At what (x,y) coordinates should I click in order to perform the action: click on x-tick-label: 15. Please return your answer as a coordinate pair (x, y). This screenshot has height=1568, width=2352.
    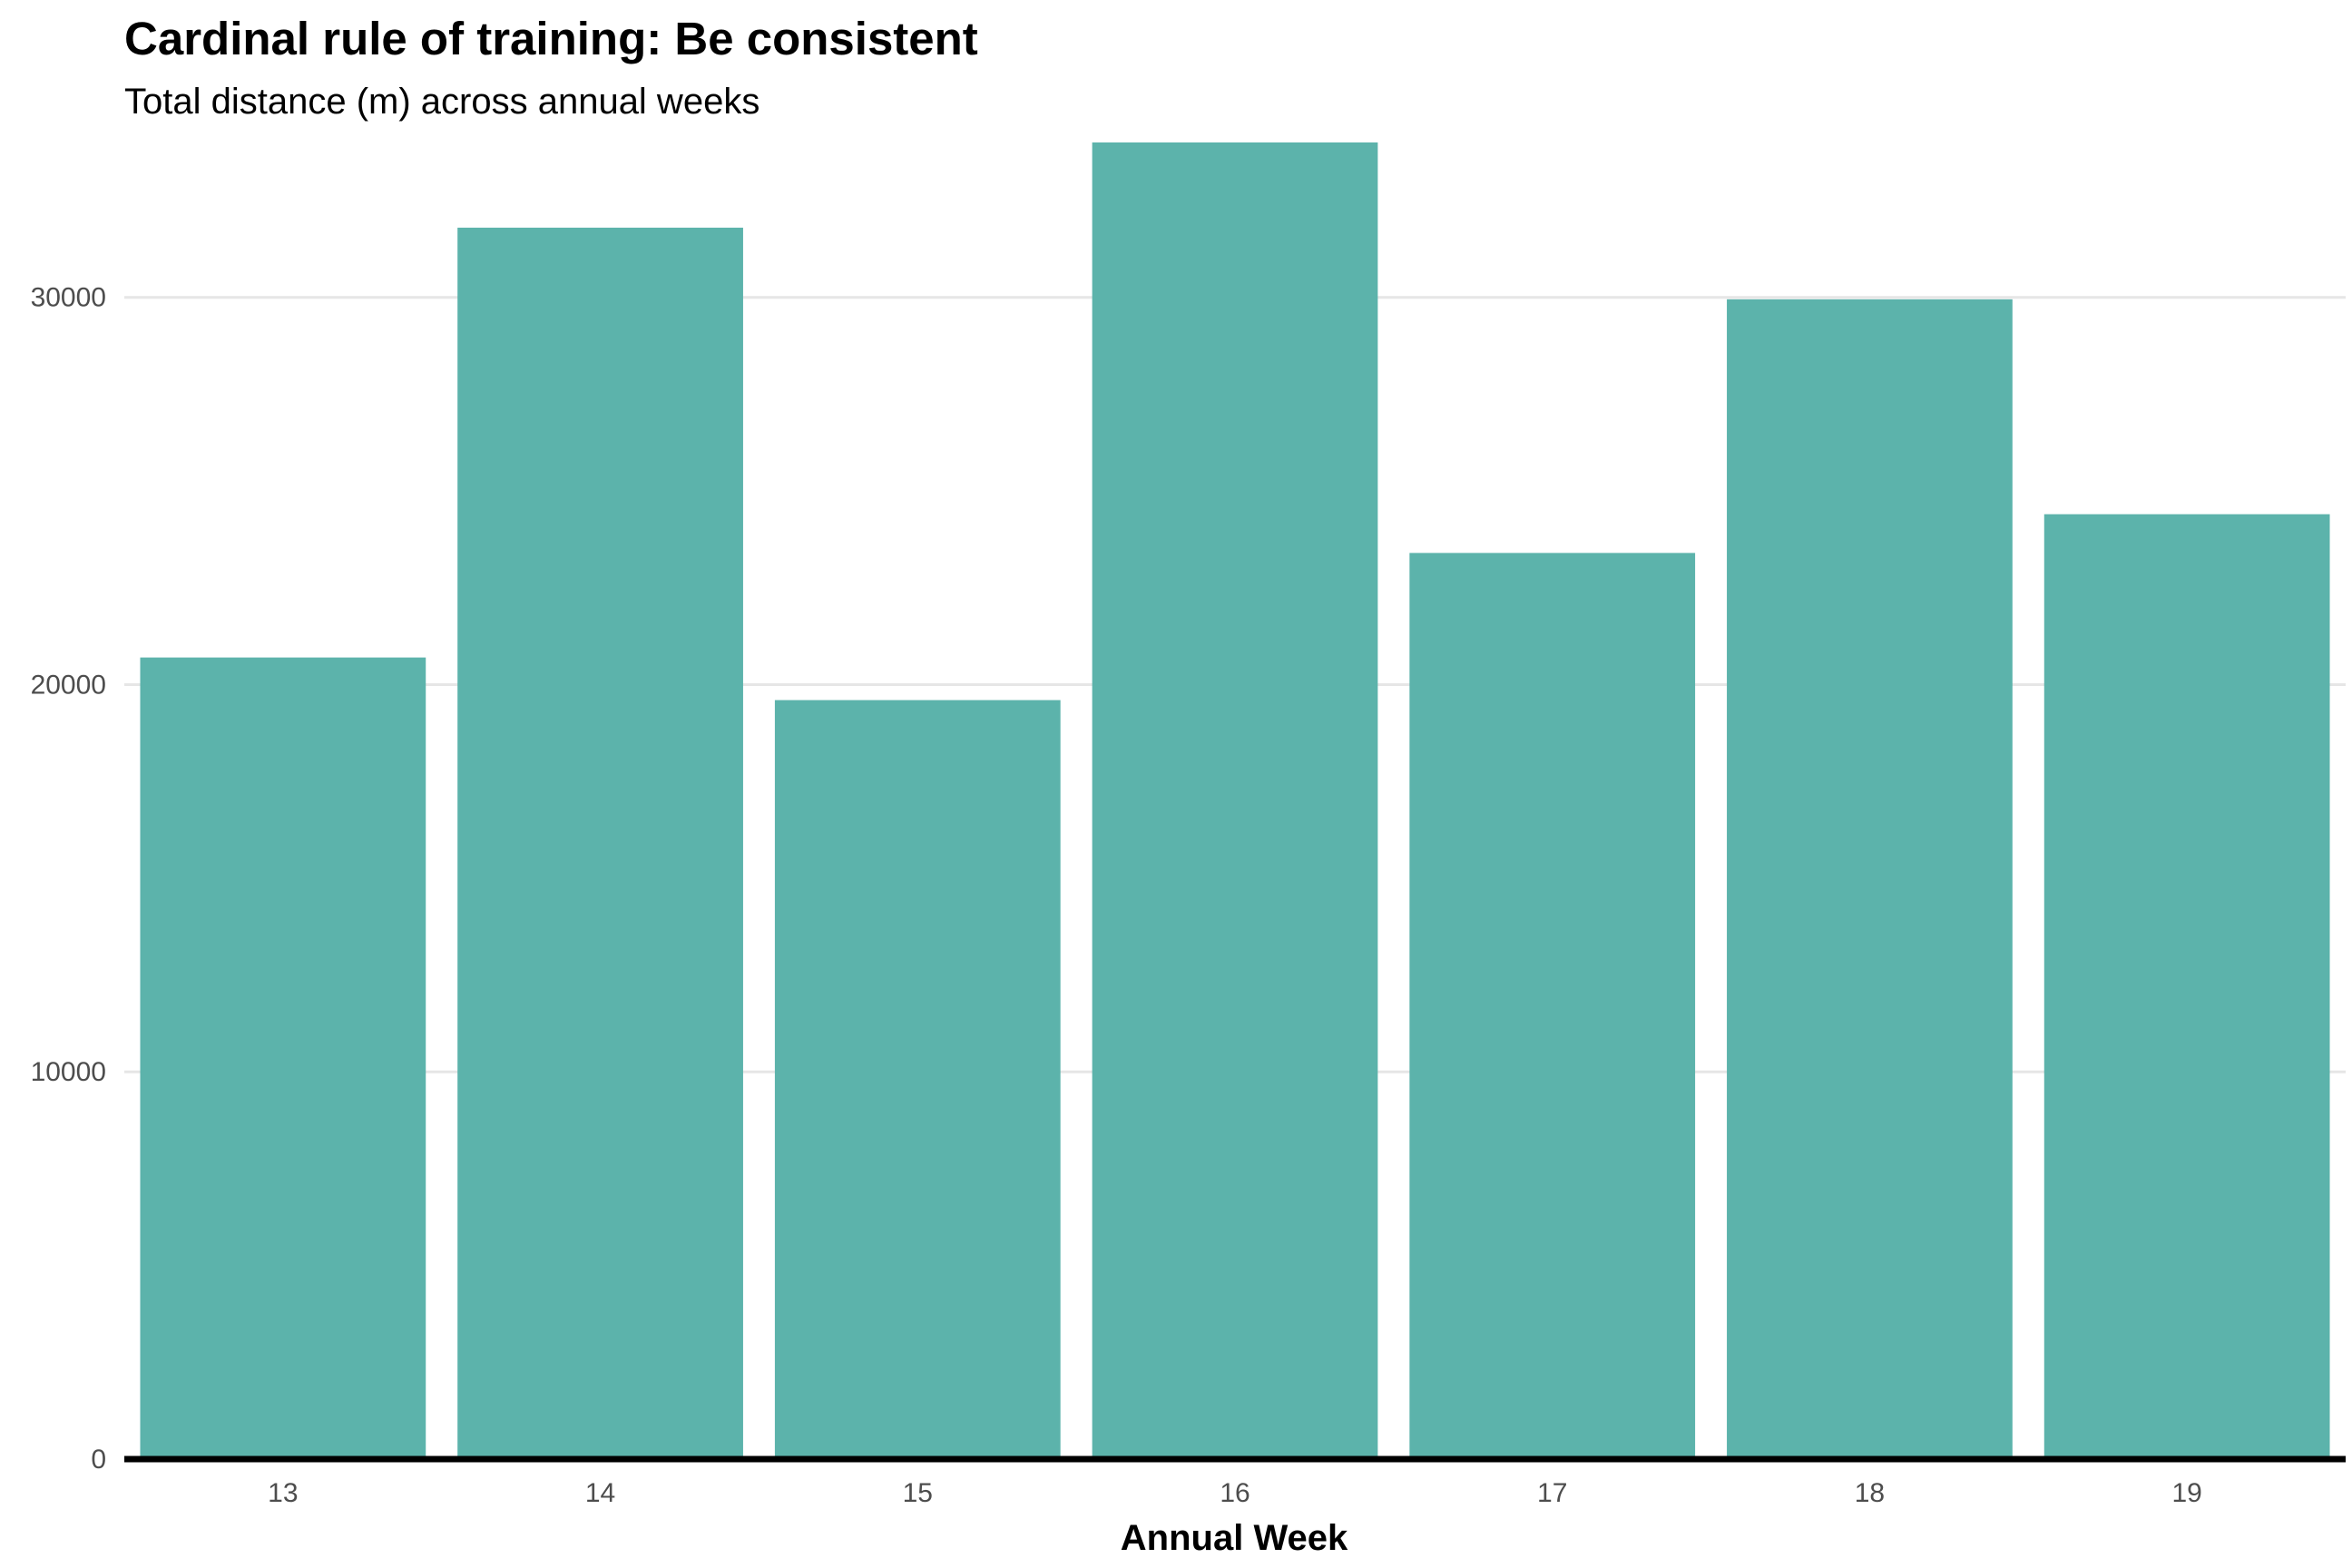
    Looking at the image, I should click on (918, 1493).